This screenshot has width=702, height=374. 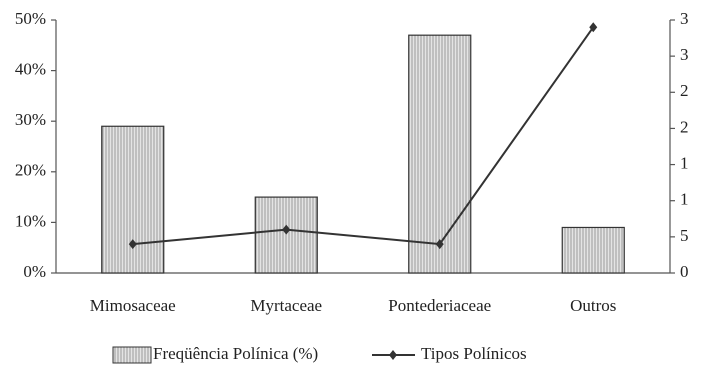 I want to click on x-tick-label: Myrtaceae, so click(x=286, y=305).